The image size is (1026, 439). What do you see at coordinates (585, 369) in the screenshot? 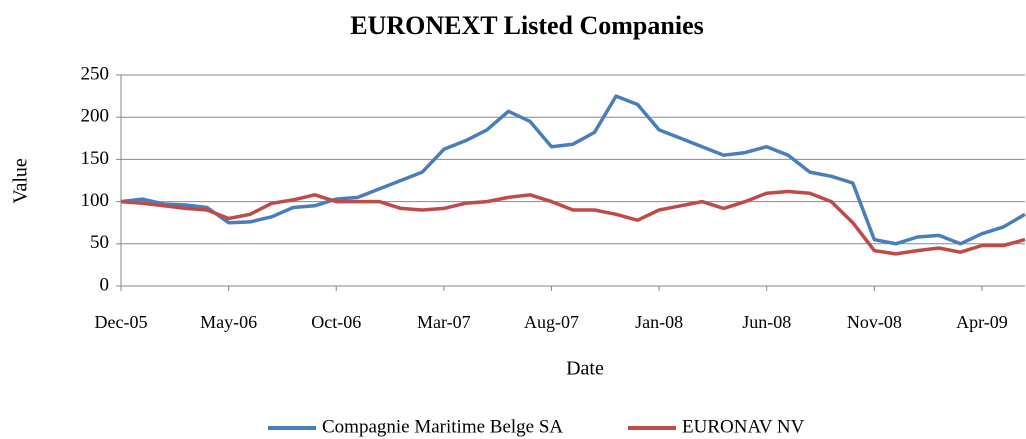
I see `x-axis-label: Date` at bounding box center [585, 369].